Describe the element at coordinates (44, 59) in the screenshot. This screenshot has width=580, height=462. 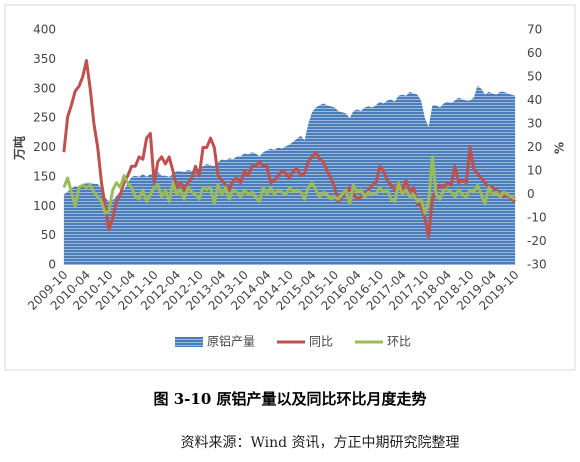
I see `y-tick-label: 350` at that location.